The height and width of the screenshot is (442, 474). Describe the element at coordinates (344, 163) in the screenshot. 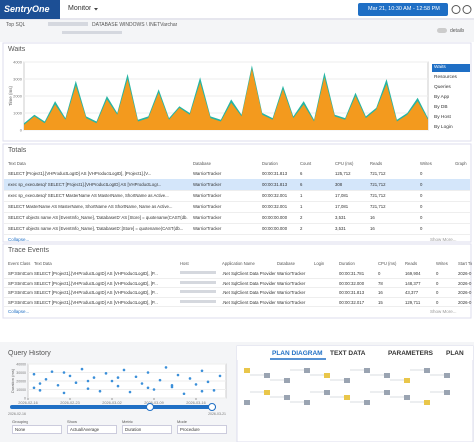

I see `column-header: CPU (ms)` at that location.